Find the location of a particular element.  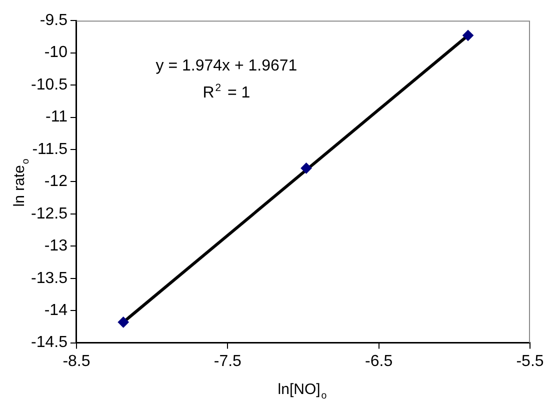

y-tick-label: -13 is located at coordinates (56, 246).